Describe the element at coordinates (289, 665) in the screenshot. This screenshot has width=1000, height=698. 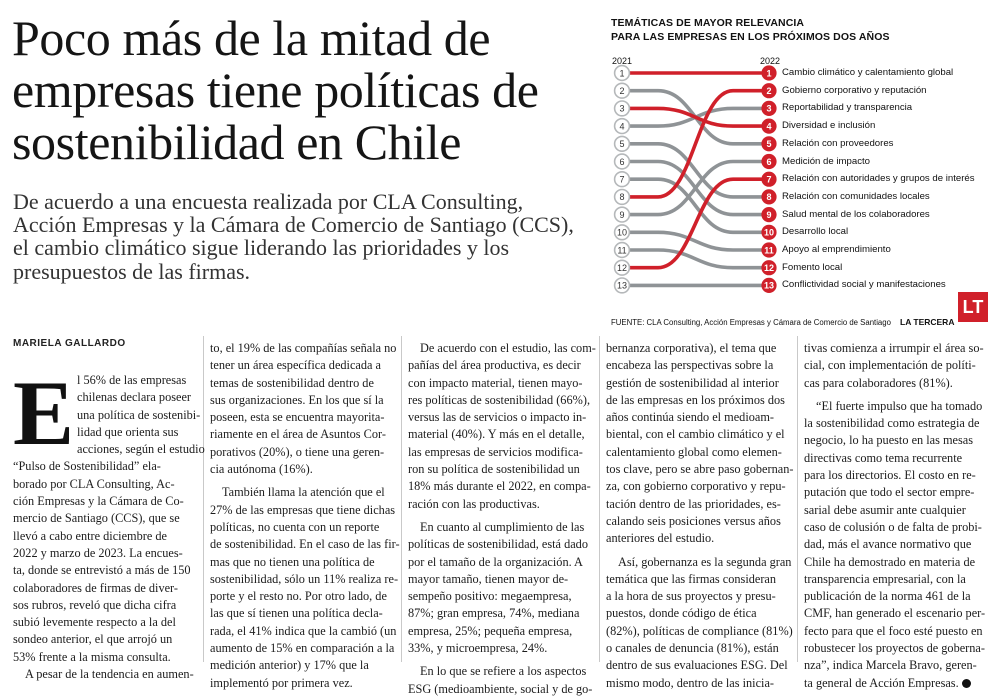
I see `text-line: medición anterior) y 17% que la` at that location.